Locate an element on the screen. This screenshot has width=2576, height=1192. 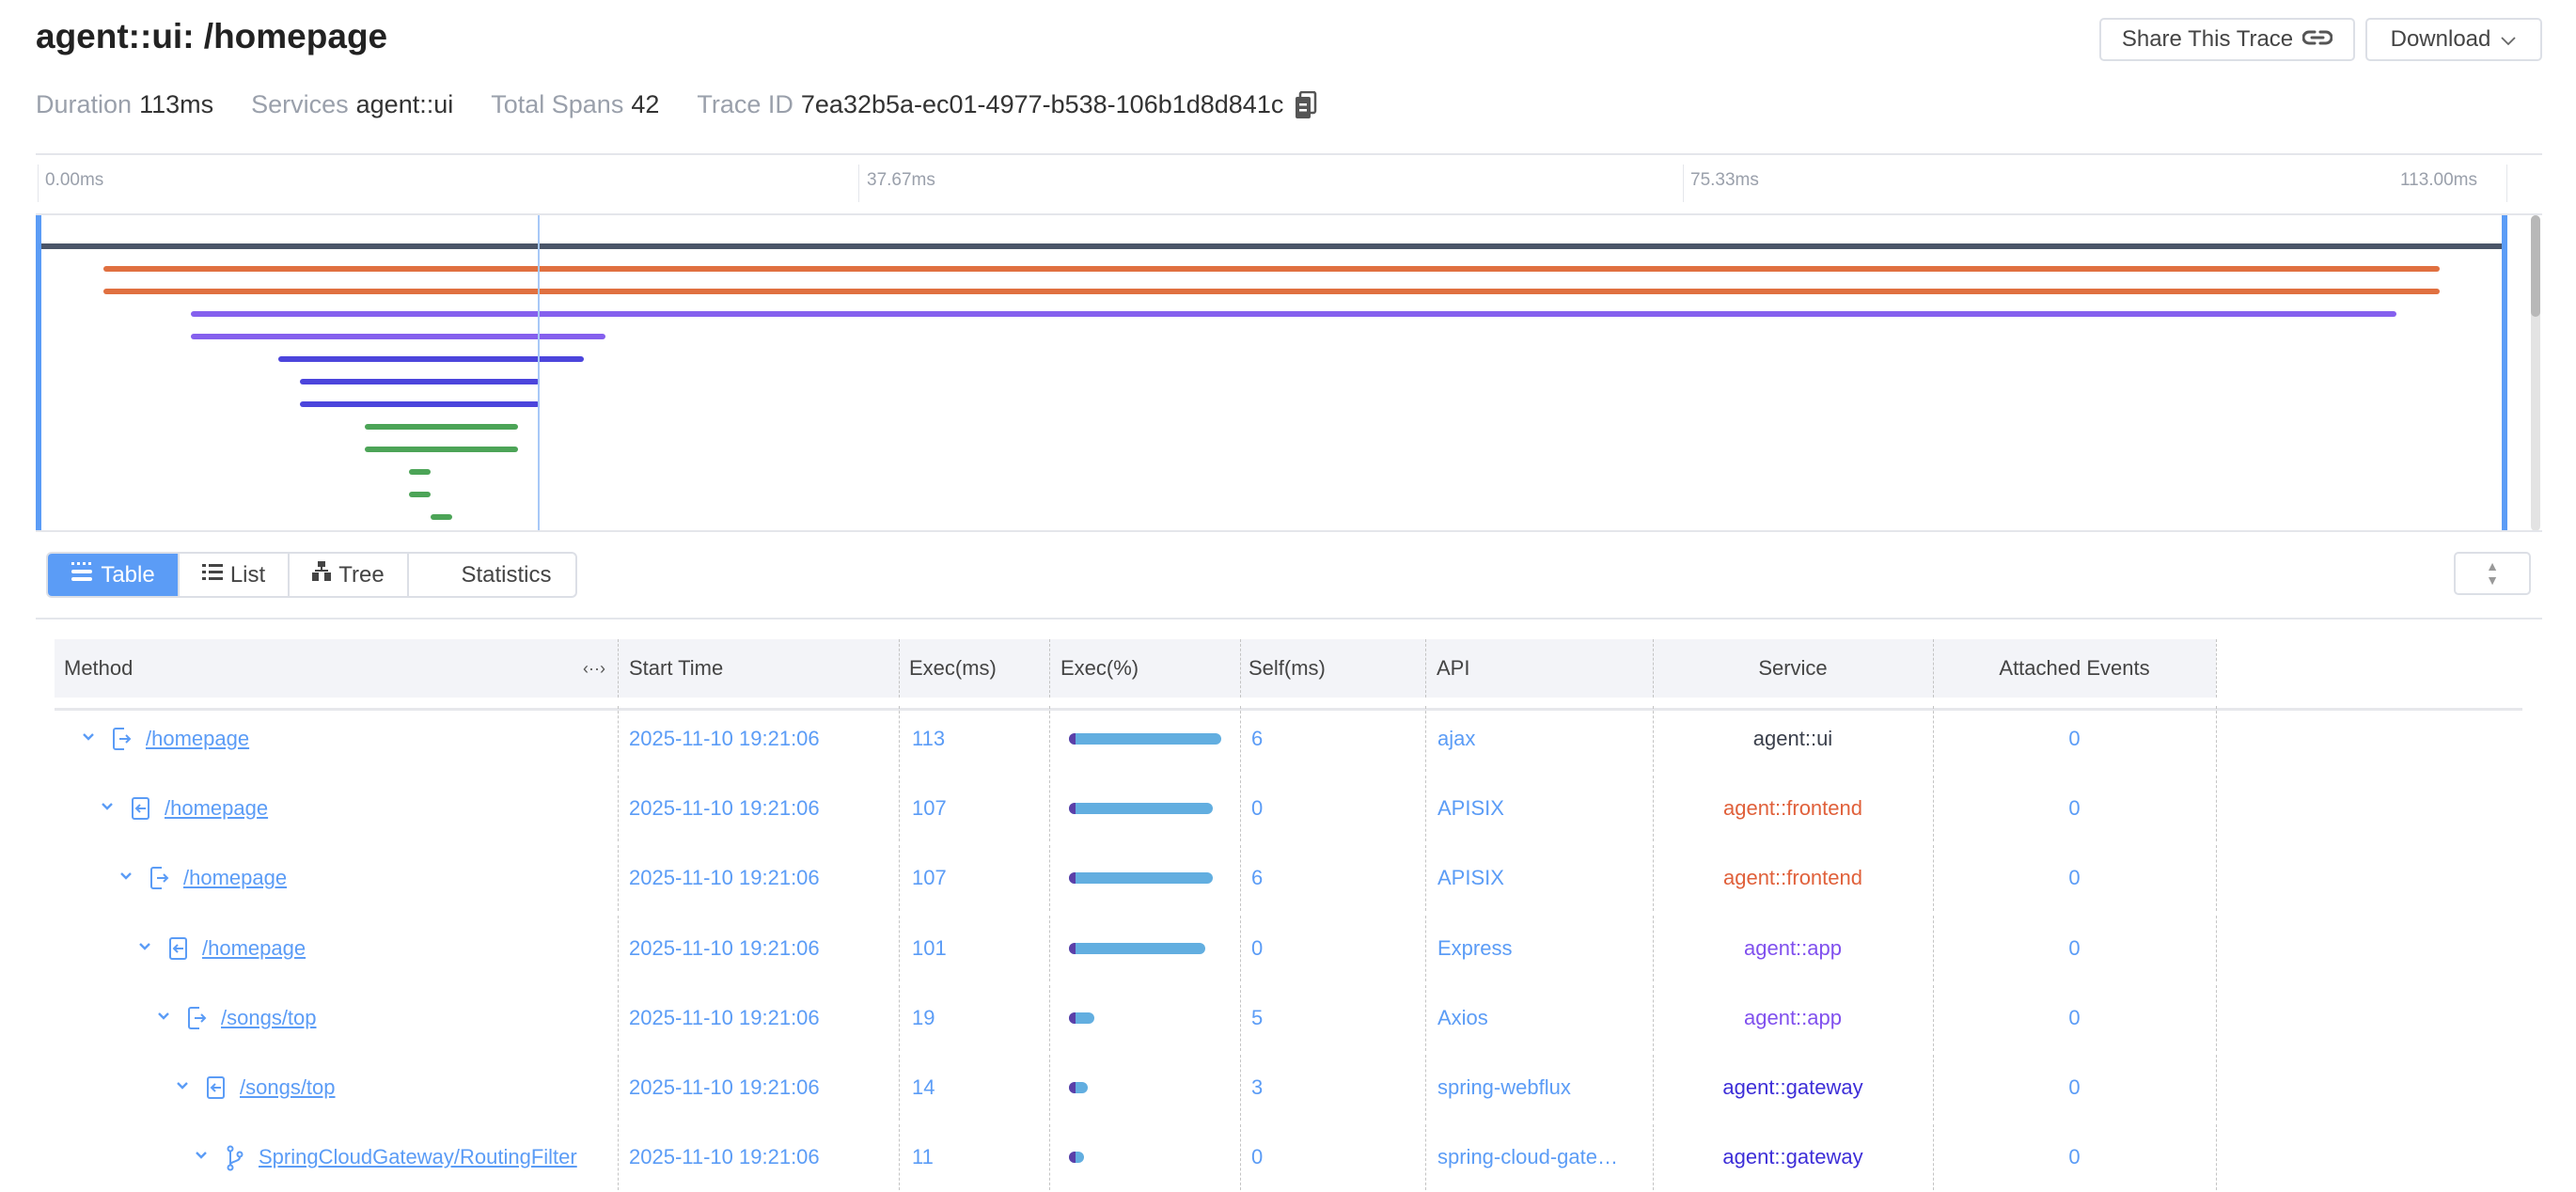
expand-collapse-button: ▲ ▼ is located at coordinates (2493, 573).